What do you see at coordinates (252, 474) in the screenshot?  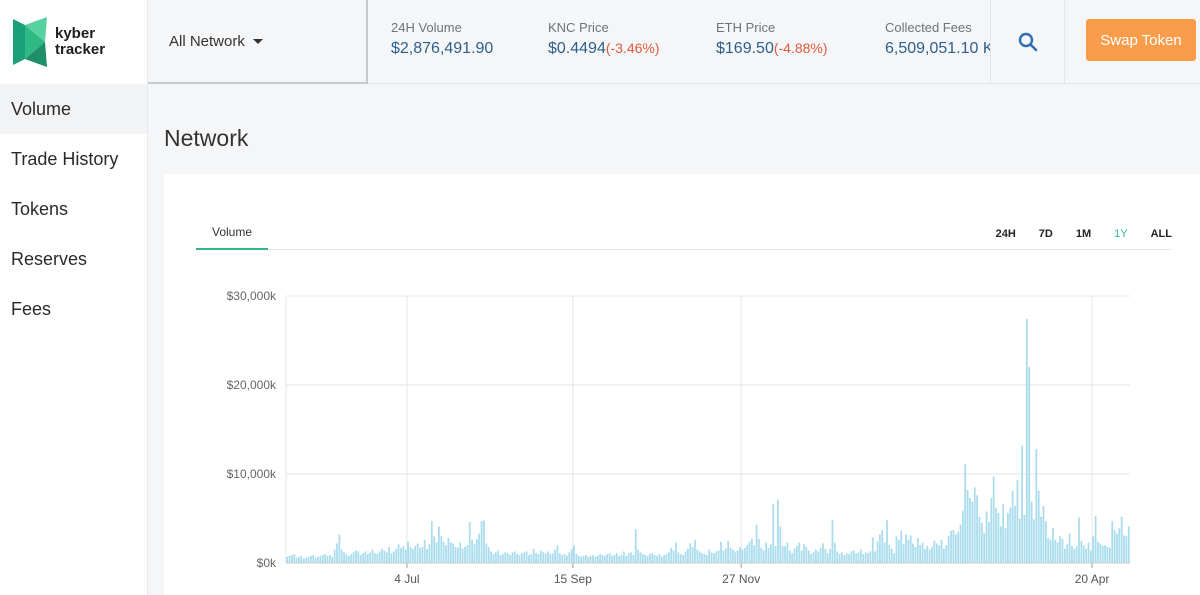 I see `y-tick-label: $10,000k` at bounding box center [252, 474].